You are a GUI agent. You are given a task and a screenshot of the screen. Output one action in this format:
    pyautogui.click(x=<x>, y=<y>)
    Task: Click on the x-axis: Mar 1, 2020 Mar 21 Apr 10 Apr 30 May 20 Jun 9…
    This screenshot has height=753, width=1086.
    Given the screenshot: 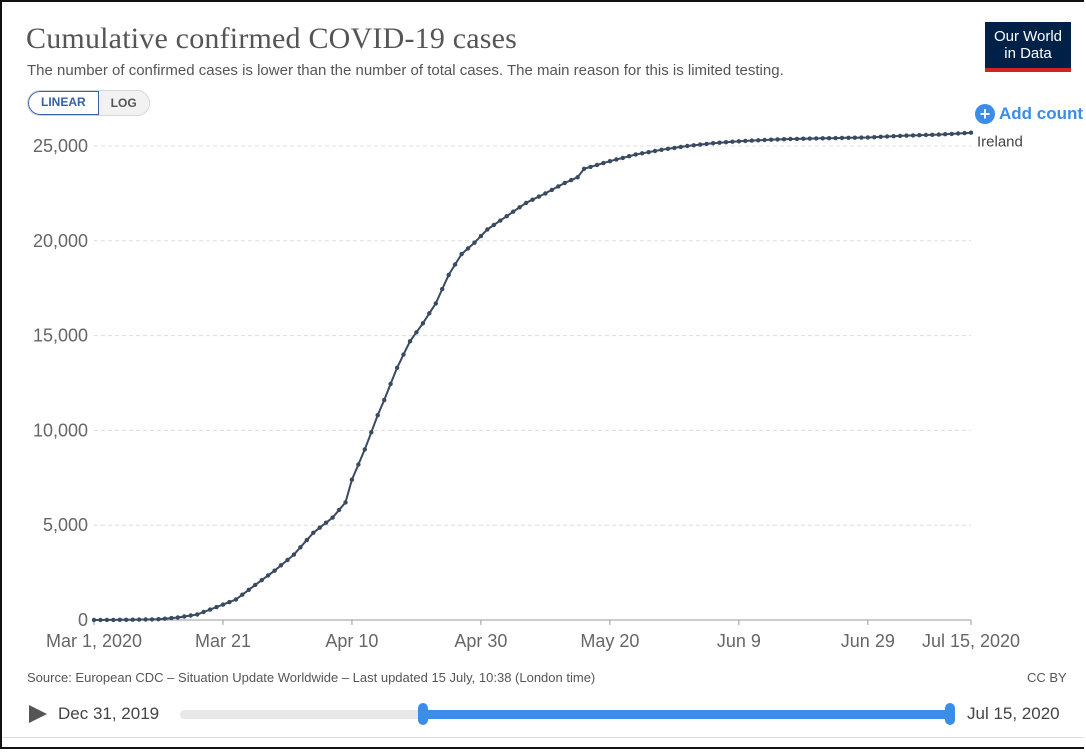 What is the action you would take?
    pyautogui.click(x=533, y=635)
    